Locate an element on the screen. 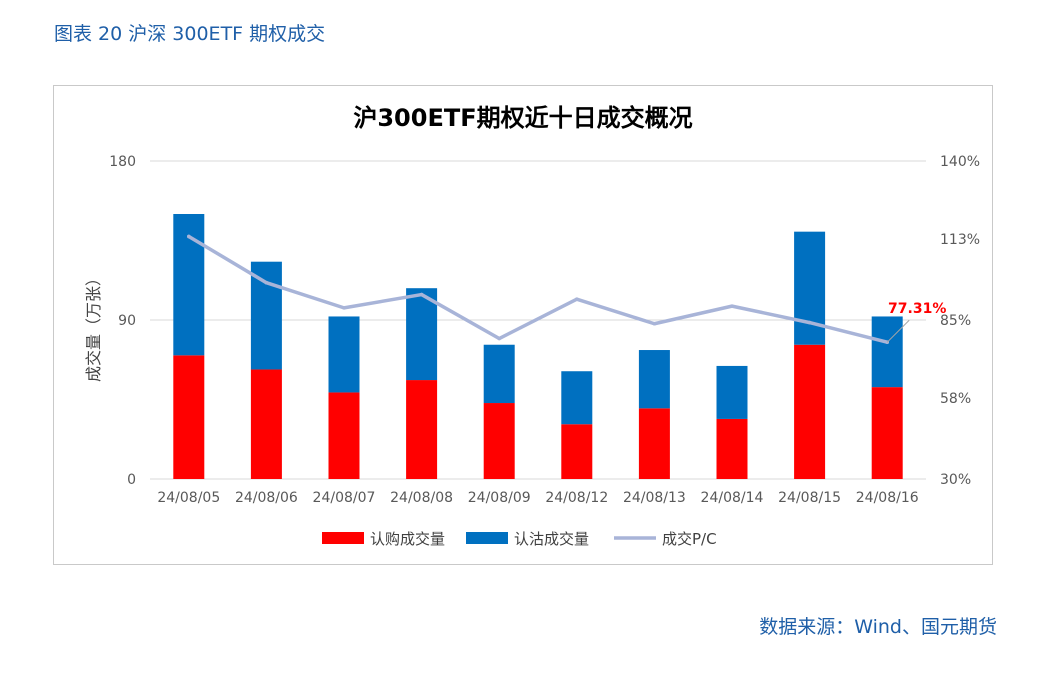 The width and height of the screenshot is (1051, 673). x-tick-label: 24/08/12 is located at coordinates (576, 498).